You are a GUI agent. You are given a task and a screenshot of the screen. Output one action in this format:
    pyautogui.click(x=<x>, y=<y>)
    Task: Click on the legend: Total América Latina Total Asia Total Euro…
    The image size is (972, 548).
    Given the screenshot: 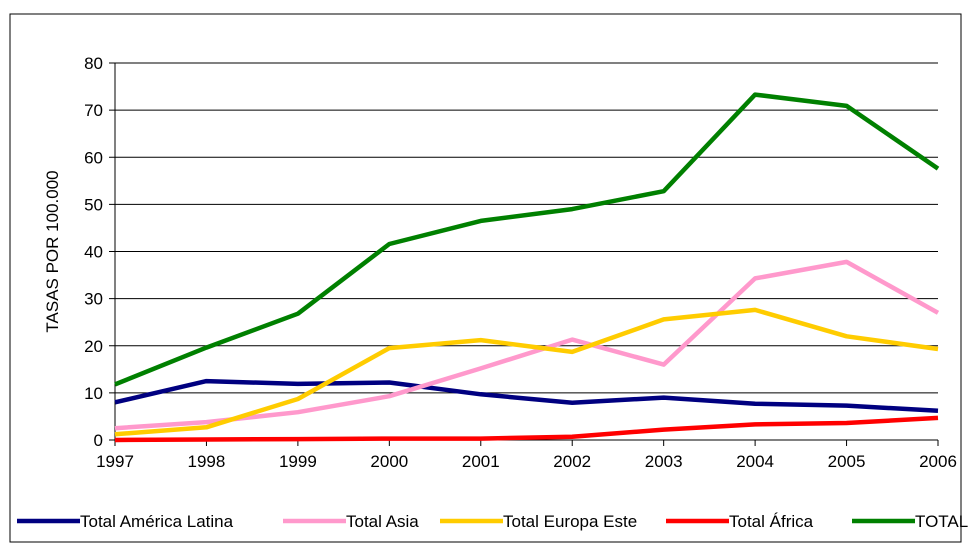 What is the action you would take?
    pyautogui.click(x=492, y=521)
    